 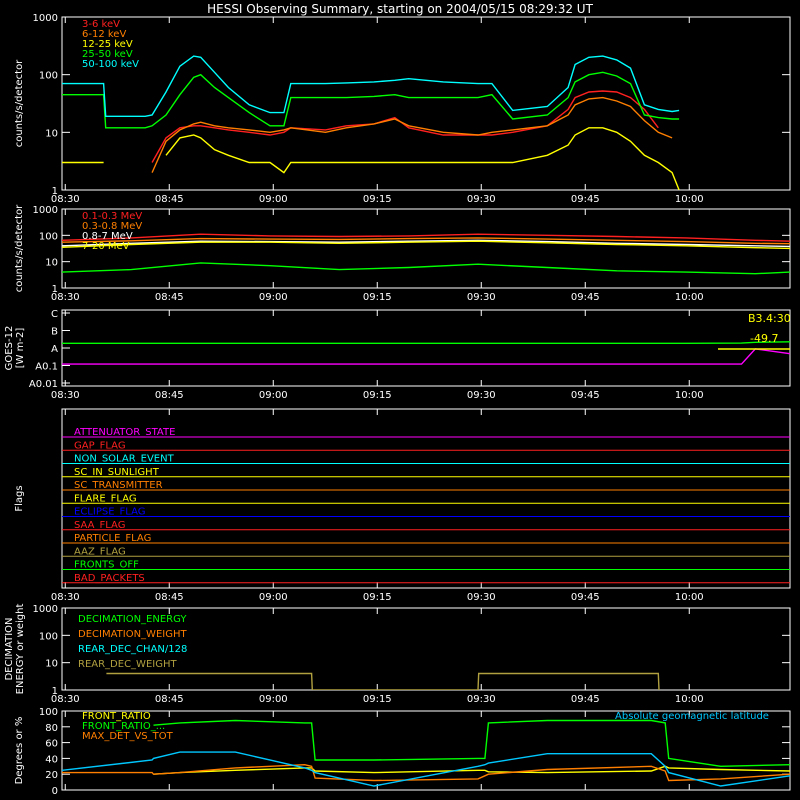 I want to click on legend-entry: Absolute geomagnetic latitude, so click(x=692, y=716).